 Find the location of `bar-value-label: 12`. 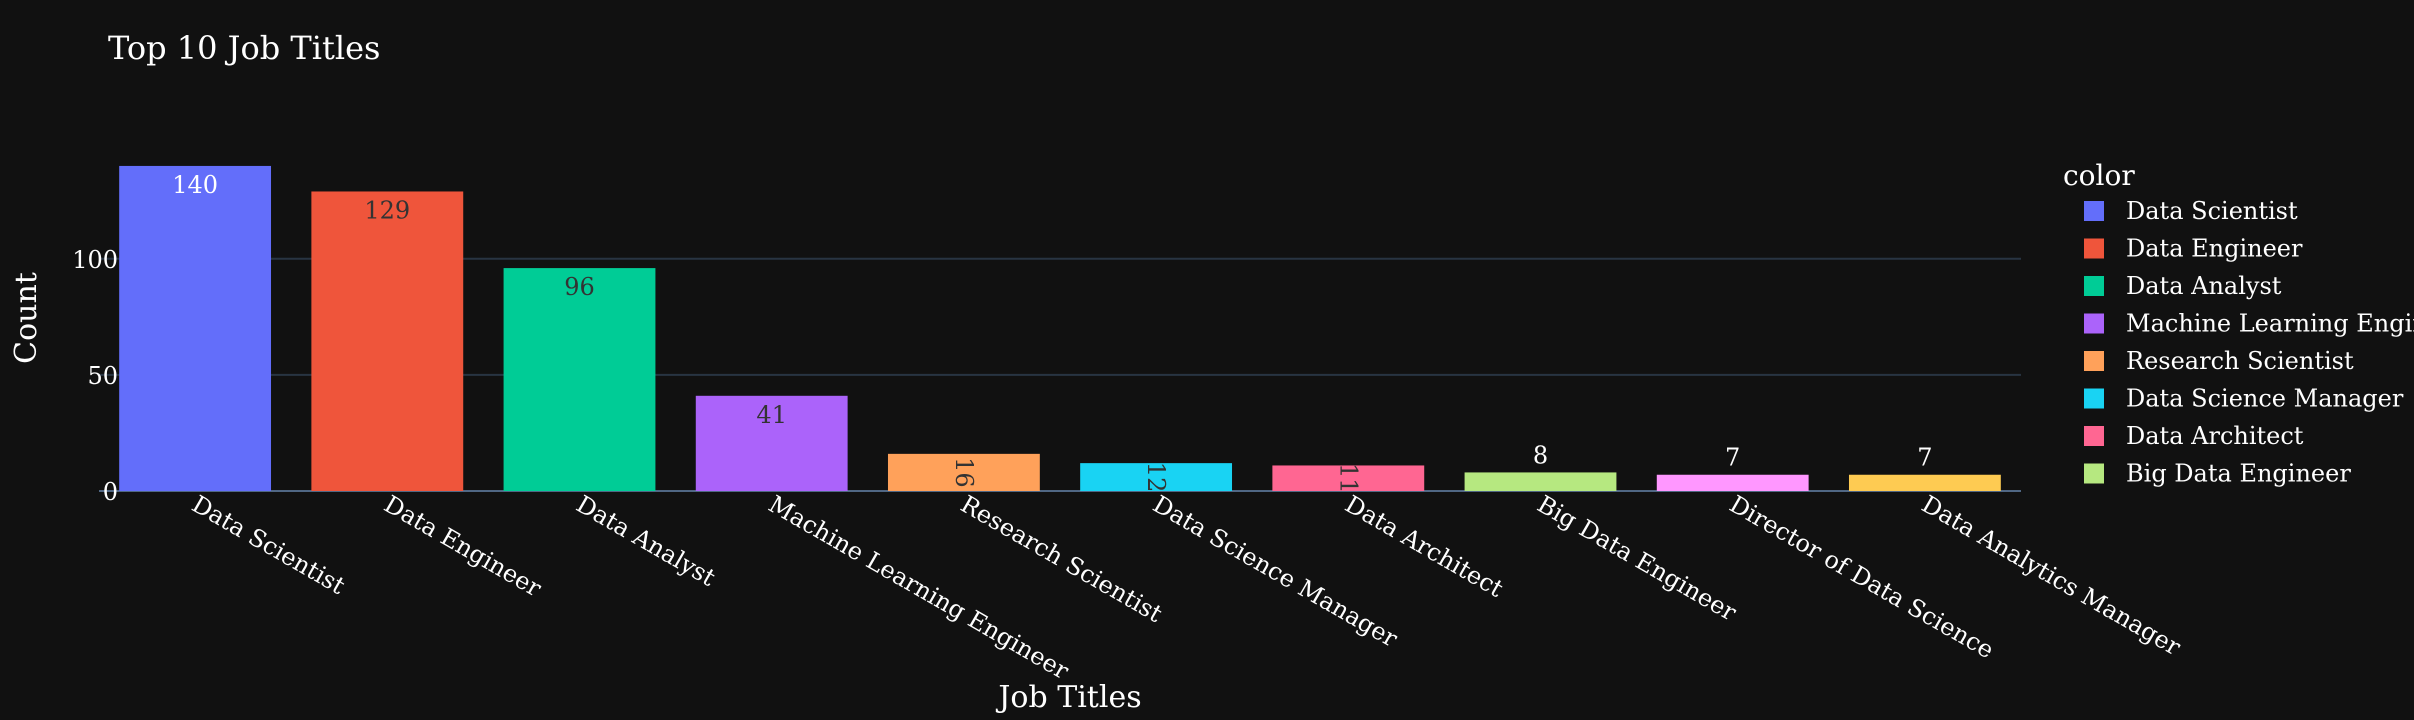

bar-value-label: 12 is located at coordinates (1156, 477).